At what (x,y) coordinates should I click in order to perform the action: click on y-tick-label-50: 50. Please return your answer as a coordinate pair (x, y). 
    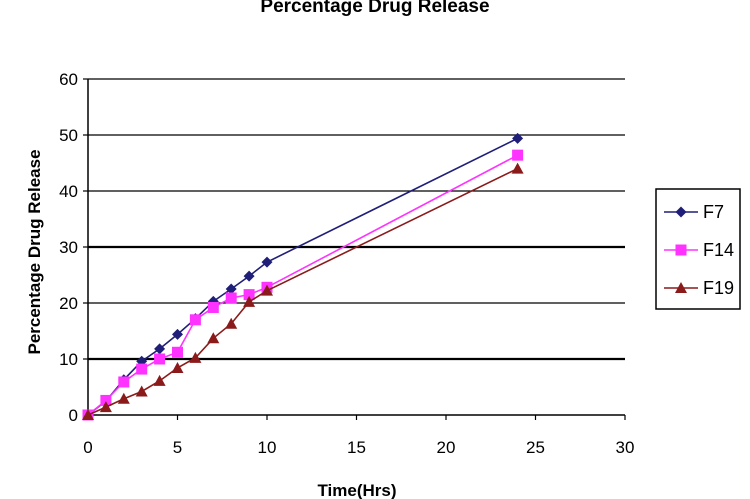
    Looking at the image, I should click on (68, 135).